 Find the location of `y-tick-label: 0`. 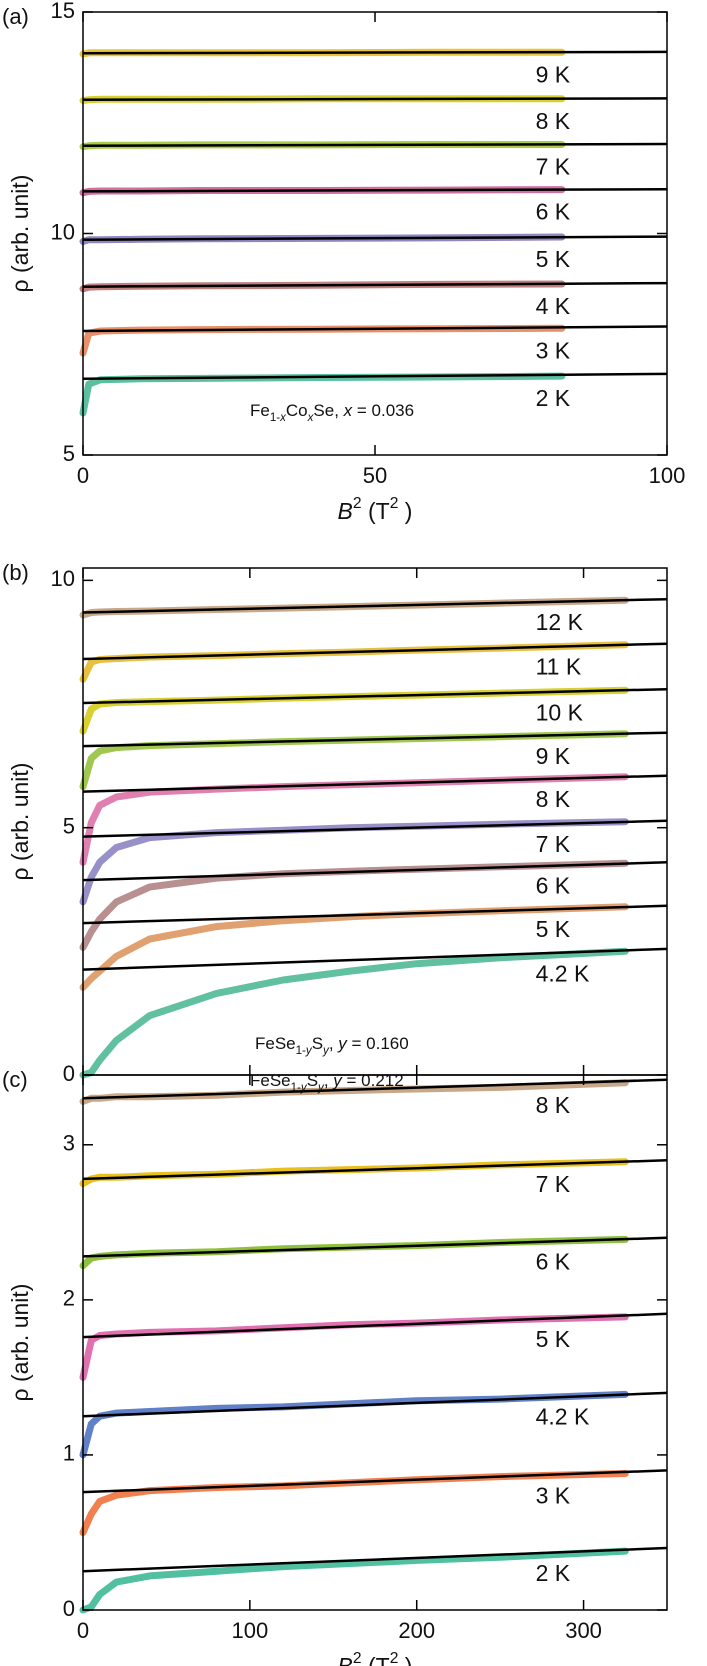

y-tick-label: 0 is located at coordinates (69, 1608).